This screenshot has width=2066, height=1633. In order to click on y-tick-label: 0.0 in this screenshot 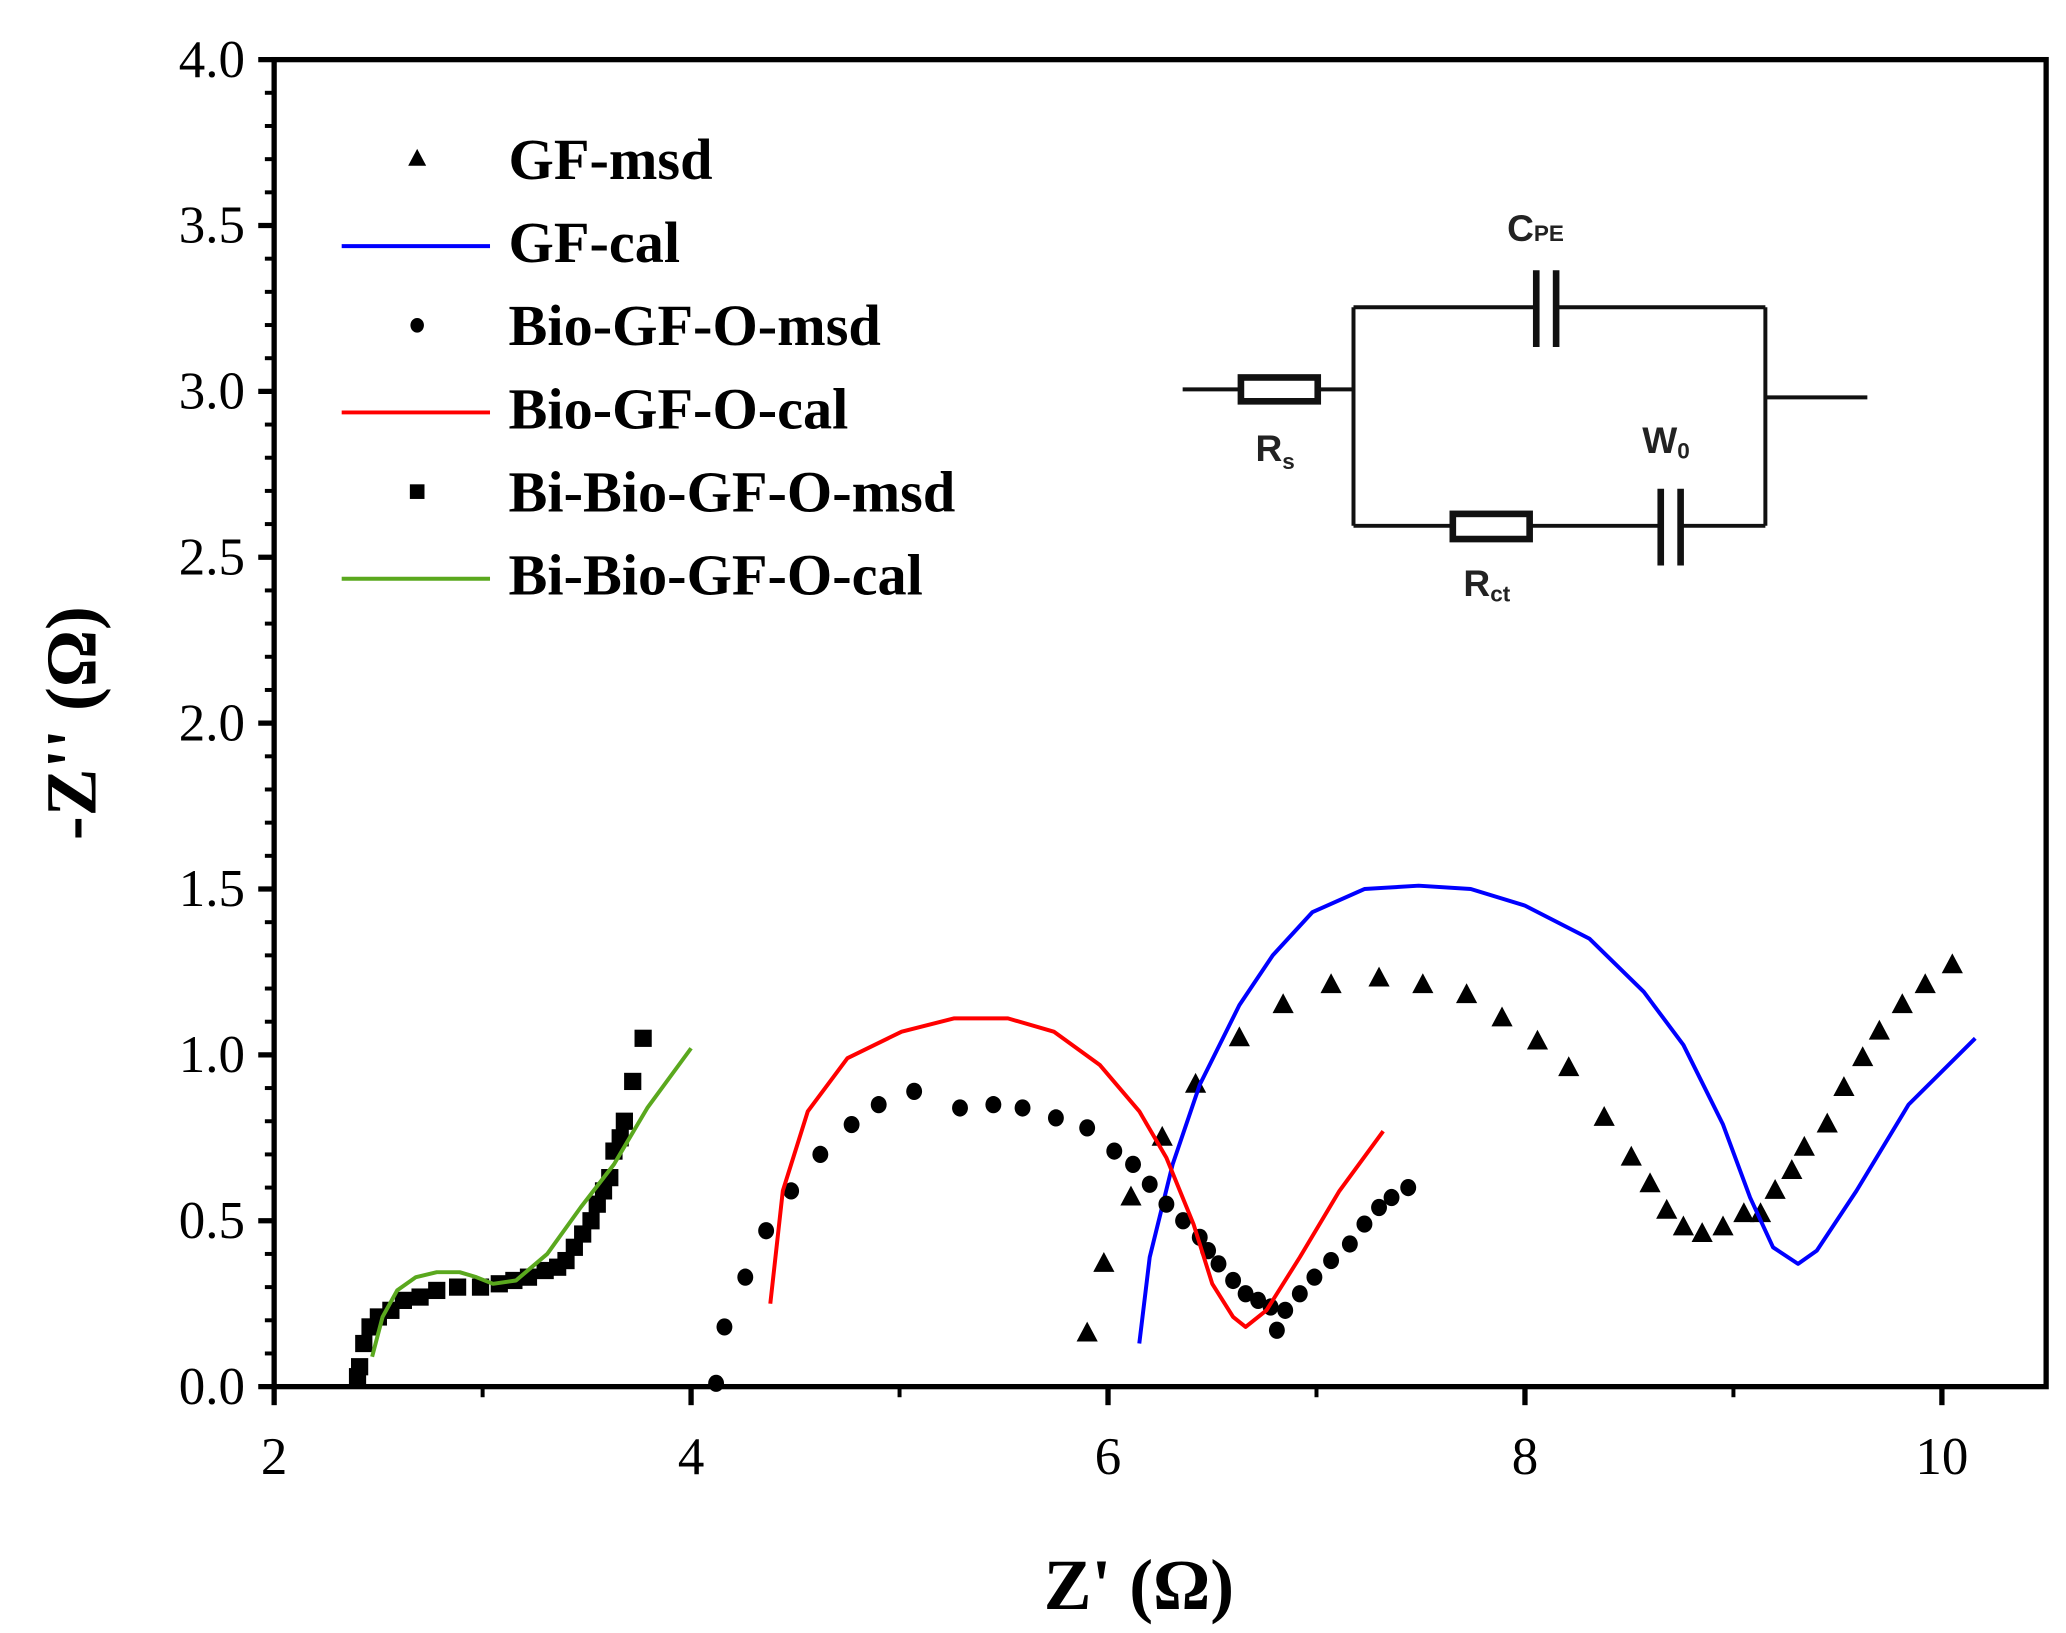, I will do `click(212, 1387)`.